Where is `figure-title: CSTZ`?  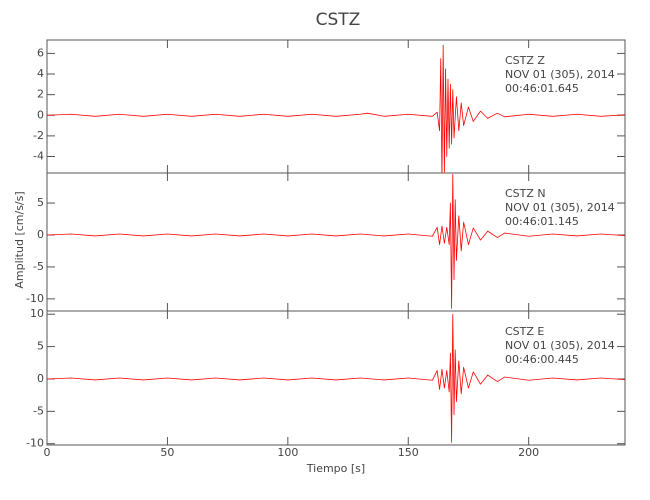
figure-title: CSTZ is located at coordinates (338, 20).